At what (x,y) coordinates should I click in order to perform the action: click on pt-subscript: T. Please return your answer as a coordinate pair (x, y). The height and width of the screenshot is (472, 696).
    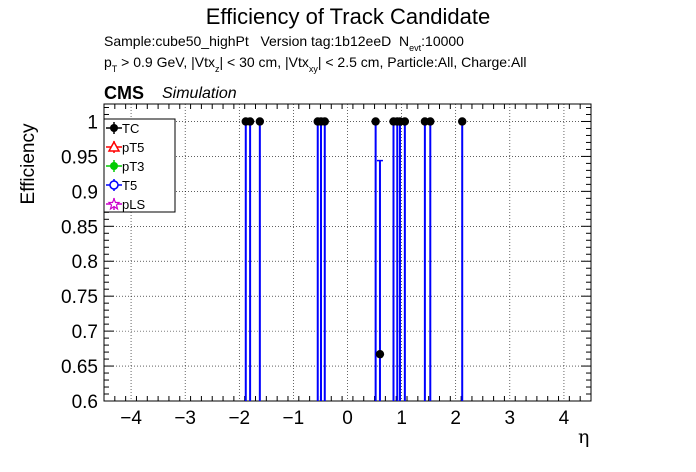
    Looking at the image, I should click on (114, 69).